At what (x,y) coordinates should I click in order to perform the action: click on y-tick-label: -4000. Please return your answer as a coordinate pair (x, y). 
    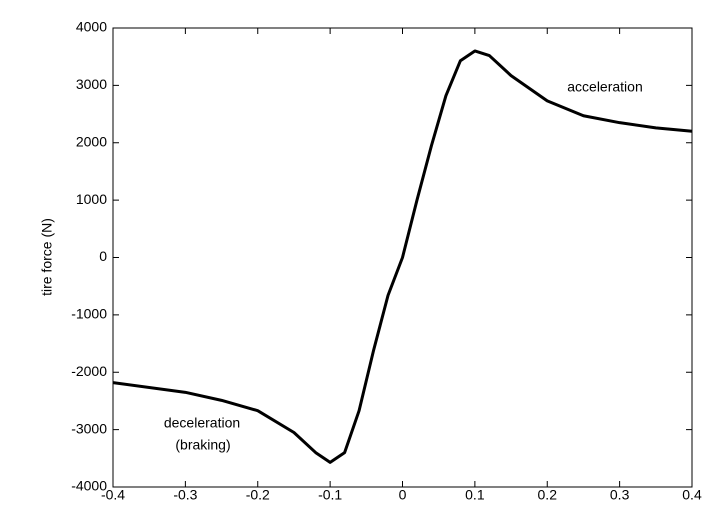
    Looking at the image, I should click on (89, 486).